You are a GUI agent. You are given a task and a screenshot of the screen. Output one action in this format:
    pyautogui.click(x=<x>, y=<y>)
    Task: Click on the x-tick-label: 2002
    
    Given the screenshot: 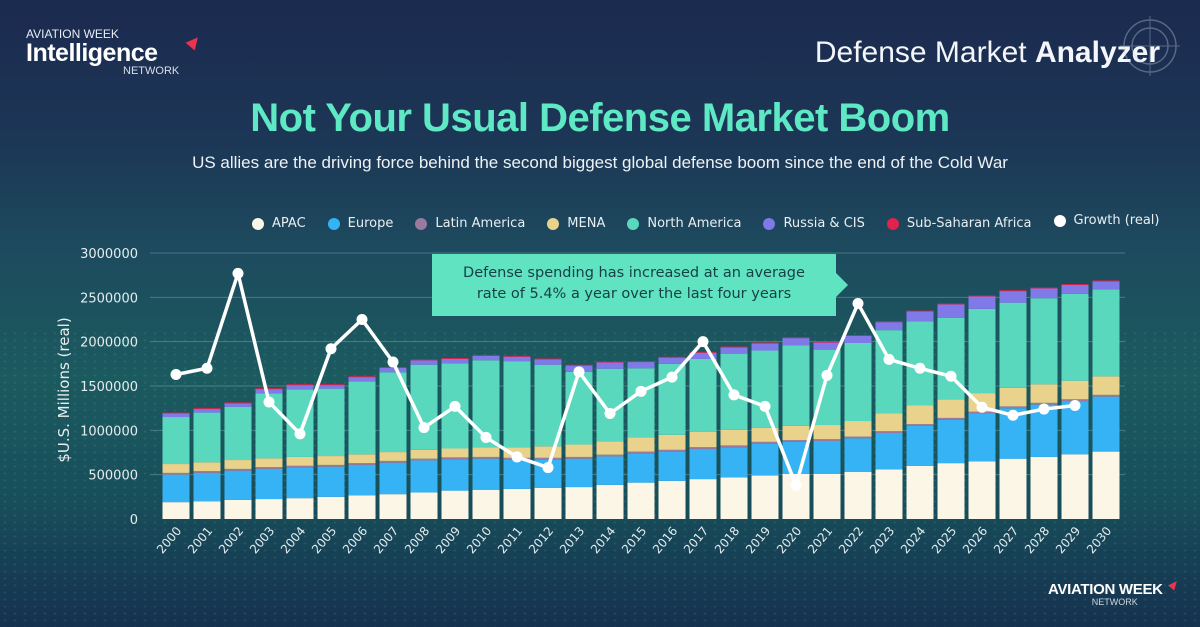 What is the action you would take?
    pyautogui.click(x=231, y=540)
    